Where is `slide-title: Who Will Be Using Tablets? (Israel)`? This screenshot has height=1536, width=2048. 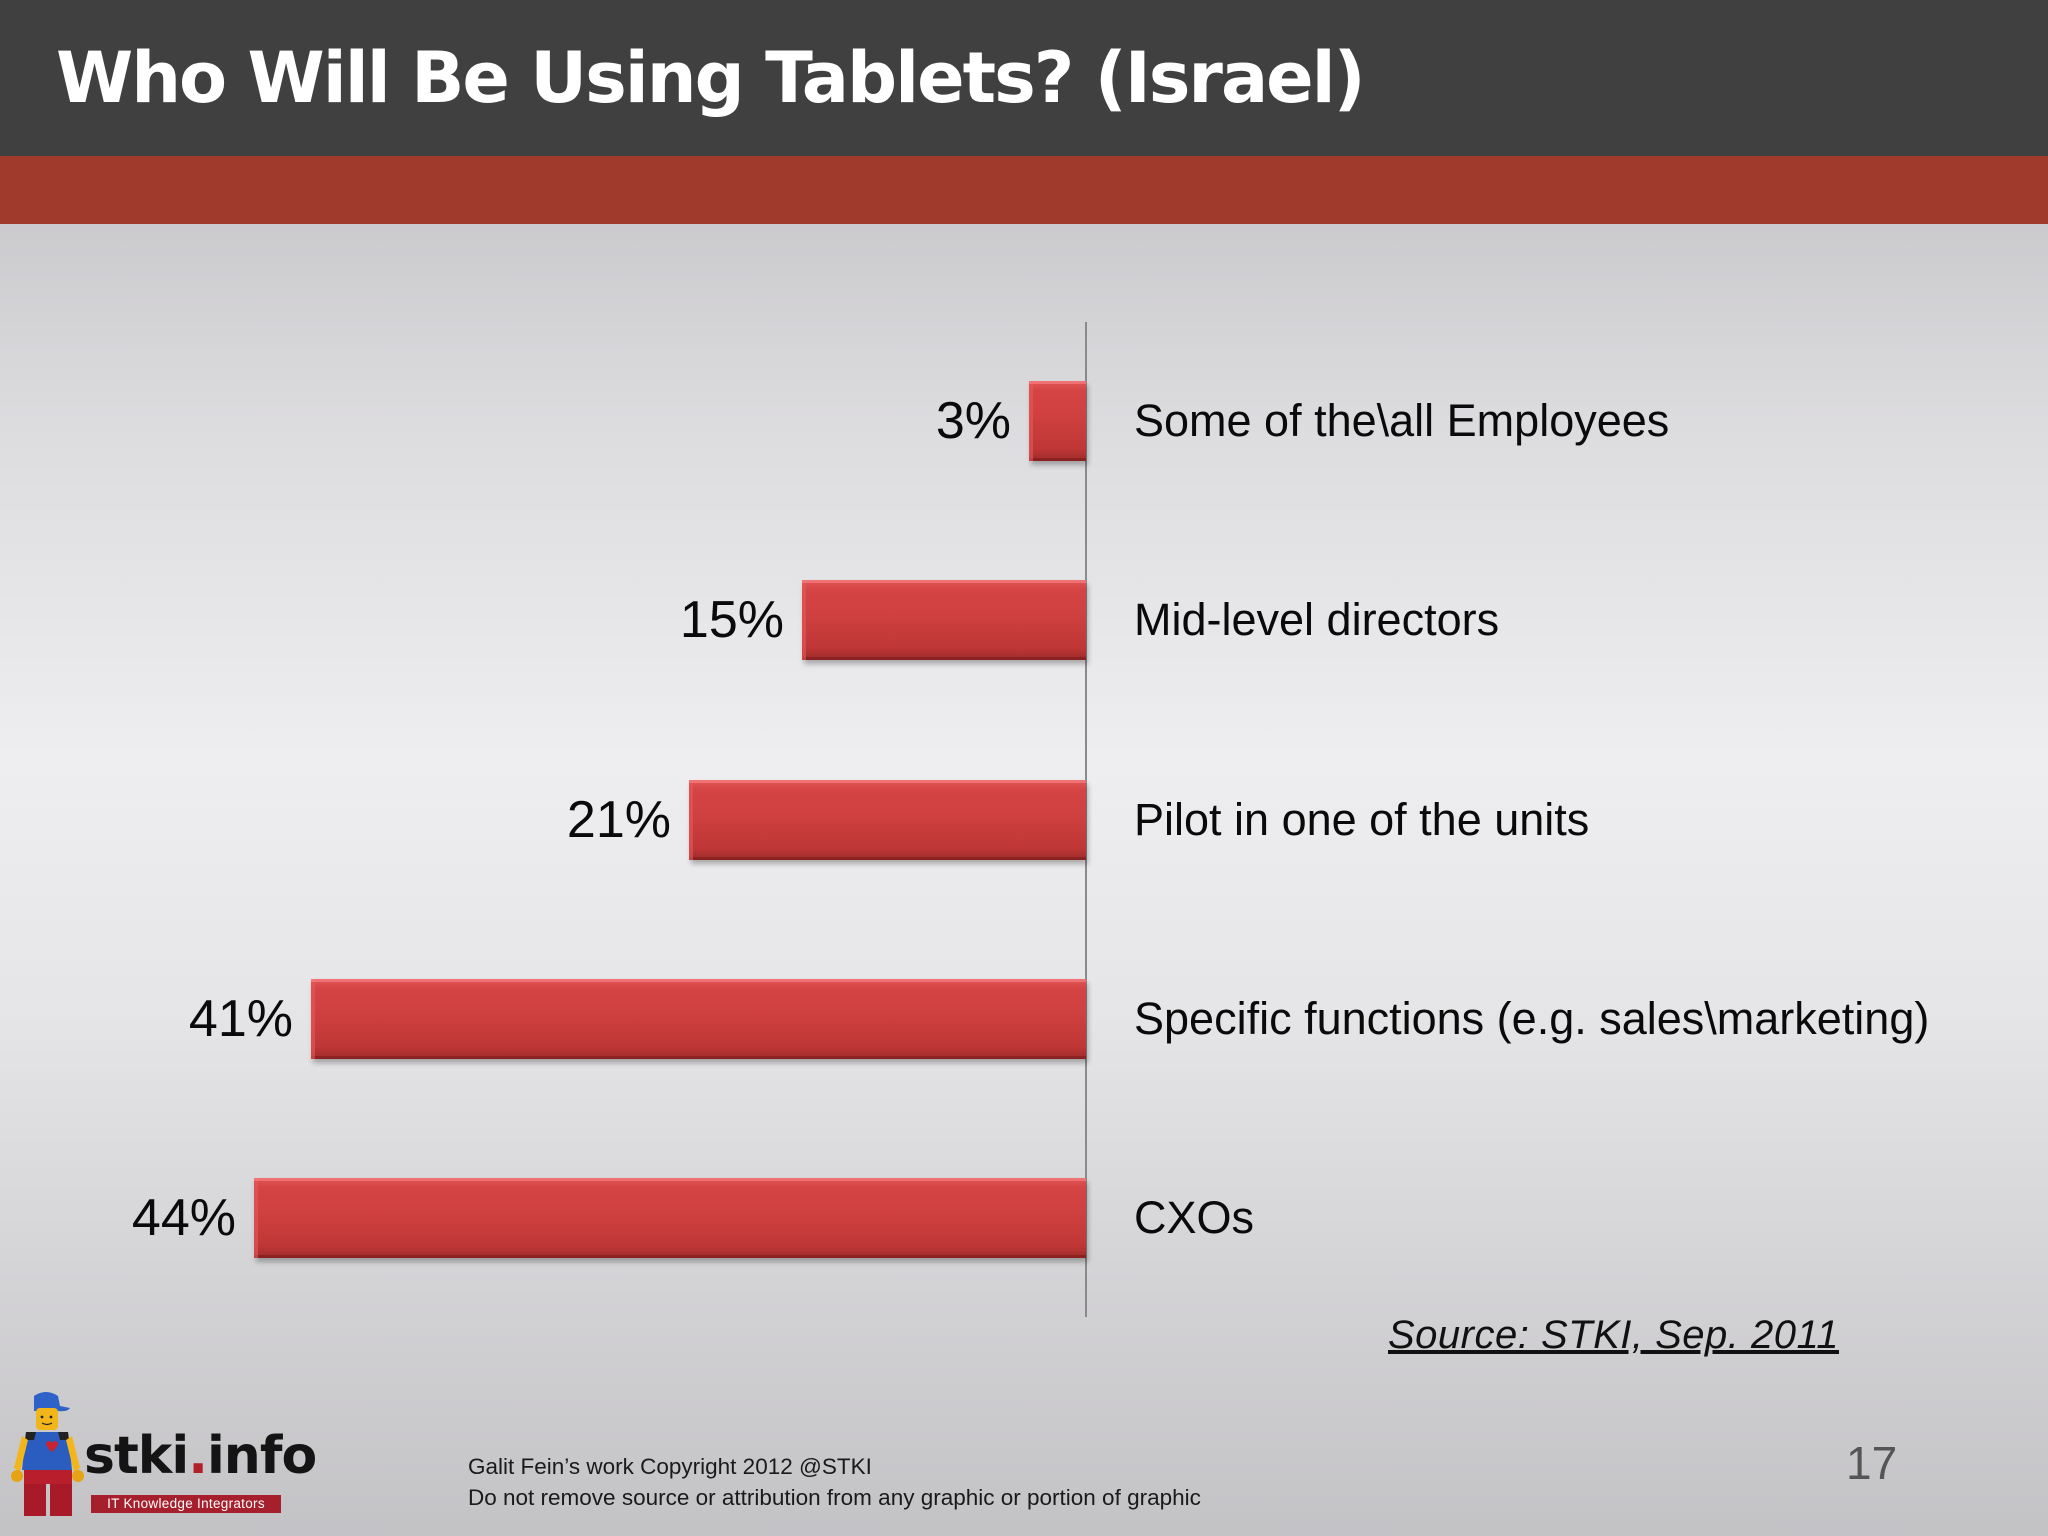
slide-title: Who Will Be Using Tablets? (Israel) is located at coordinates (711, 78).